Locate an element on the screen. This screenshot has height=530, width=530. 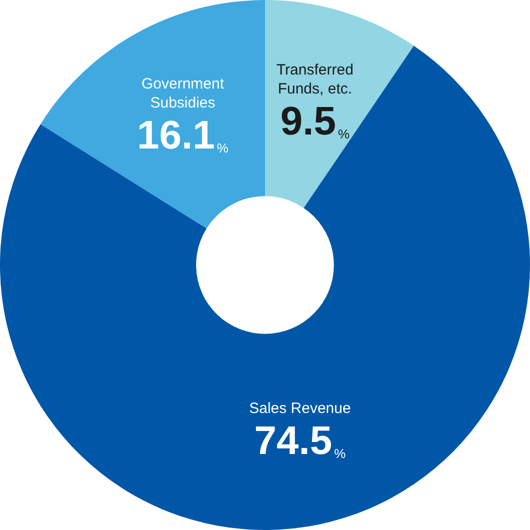
data-label: 74.5% is located at coordinates (300, 440).